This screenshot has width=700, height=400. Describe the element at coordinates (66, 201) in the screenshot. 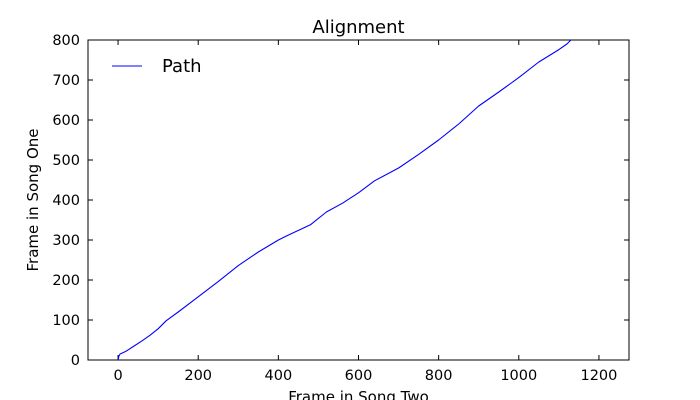

I see `y-tick-label: 400` at that location.